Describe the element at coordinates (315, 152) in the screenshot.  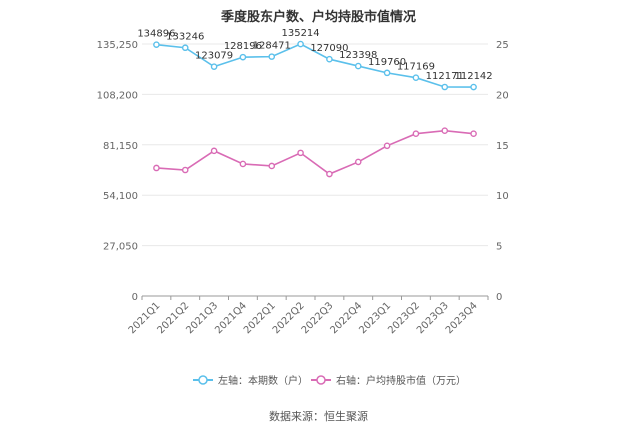
I see `series-line-market-value` at that location.